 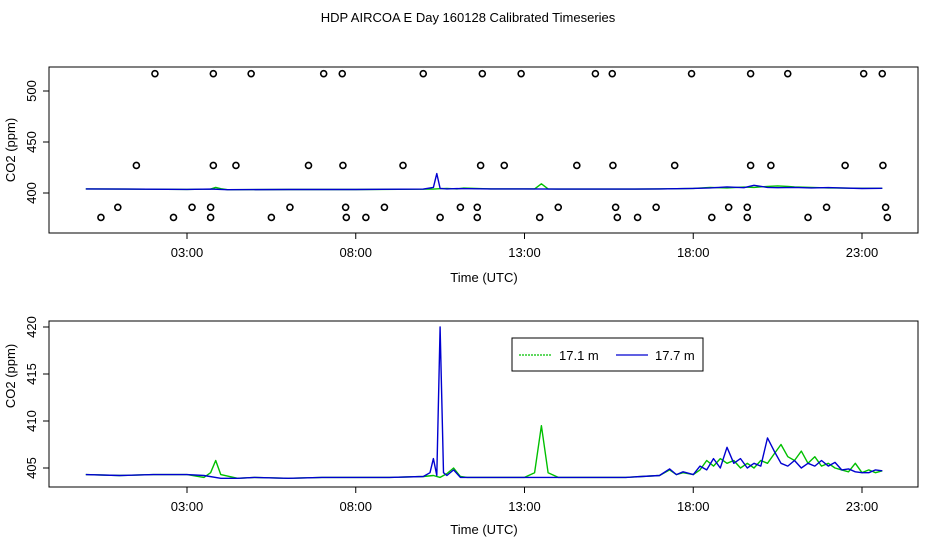 I want to click on legend-box, so click(x=607, y=354).